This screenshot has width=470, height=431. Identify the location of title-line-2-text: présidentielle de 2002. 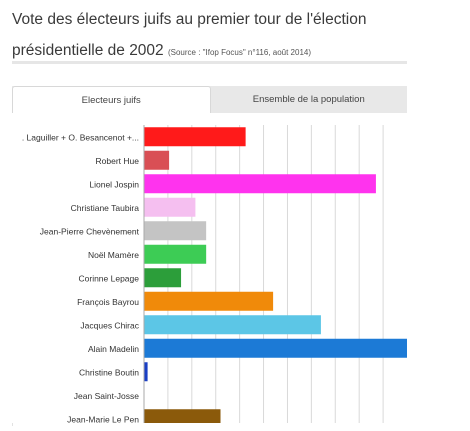
(88, 50).